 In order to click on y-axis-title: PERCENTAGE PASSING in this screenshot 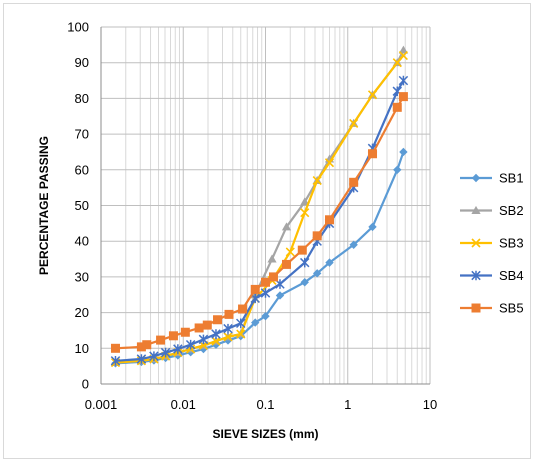, I will do `click(44, 205)`.